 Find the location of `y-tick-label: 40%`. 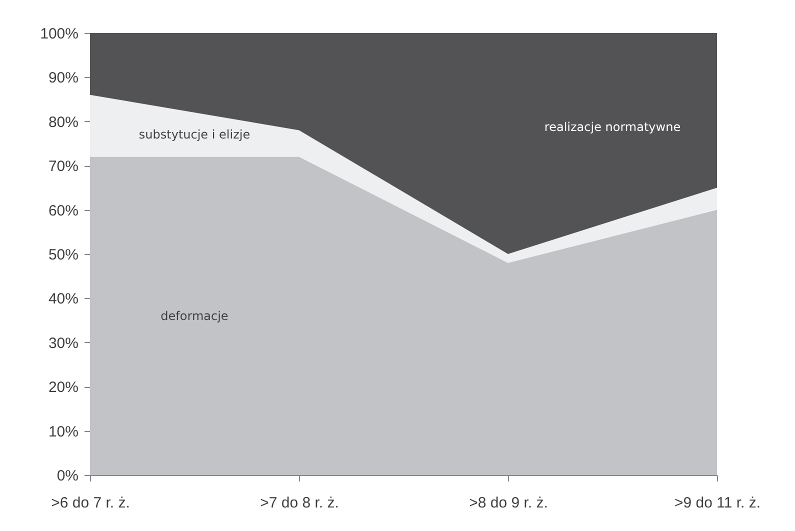

y-tick-label: 40% is located at coordinates (63, 299).